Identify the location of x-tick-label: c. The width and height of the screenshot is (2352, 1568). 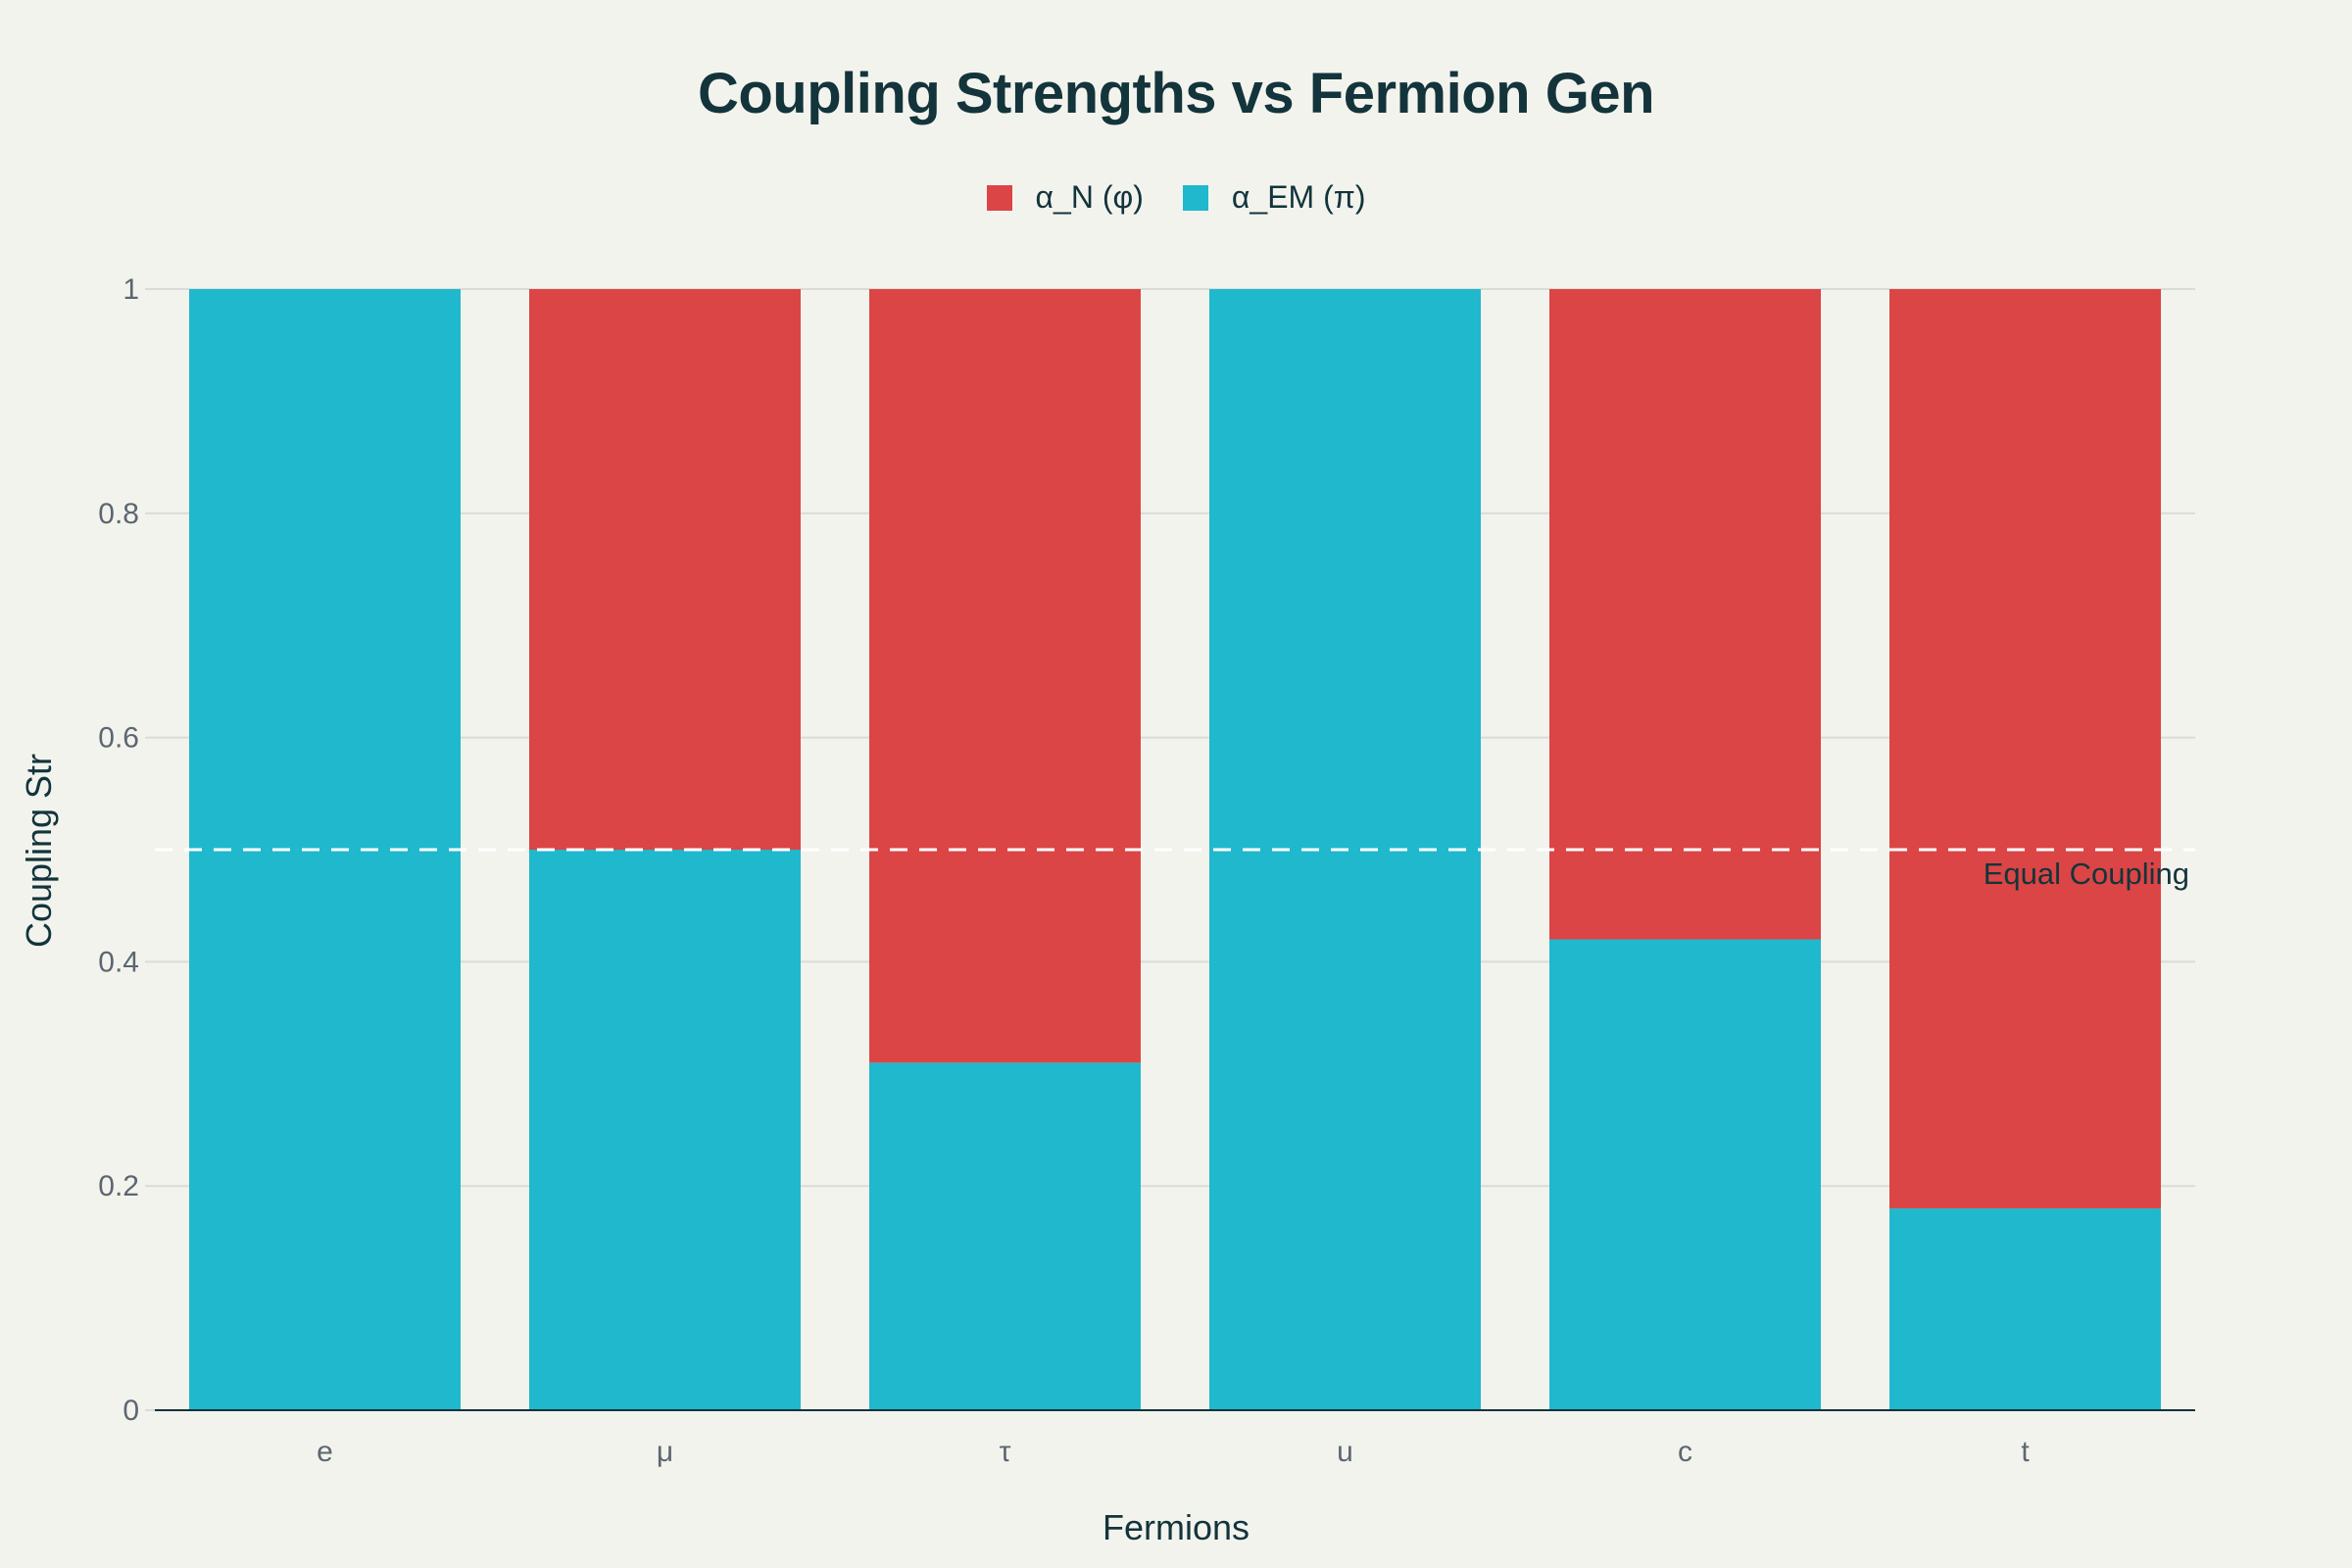
(1685, 1452).